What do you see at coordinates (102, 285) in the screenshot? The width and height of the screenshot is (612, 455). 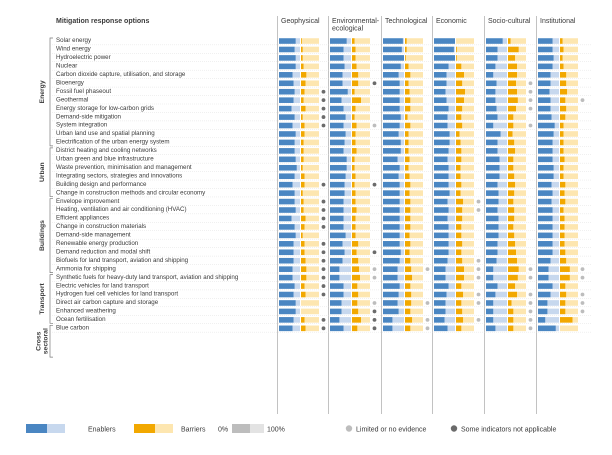 I see `row-label: Electric vehicles for land transport` at bounding box center [102, 285].